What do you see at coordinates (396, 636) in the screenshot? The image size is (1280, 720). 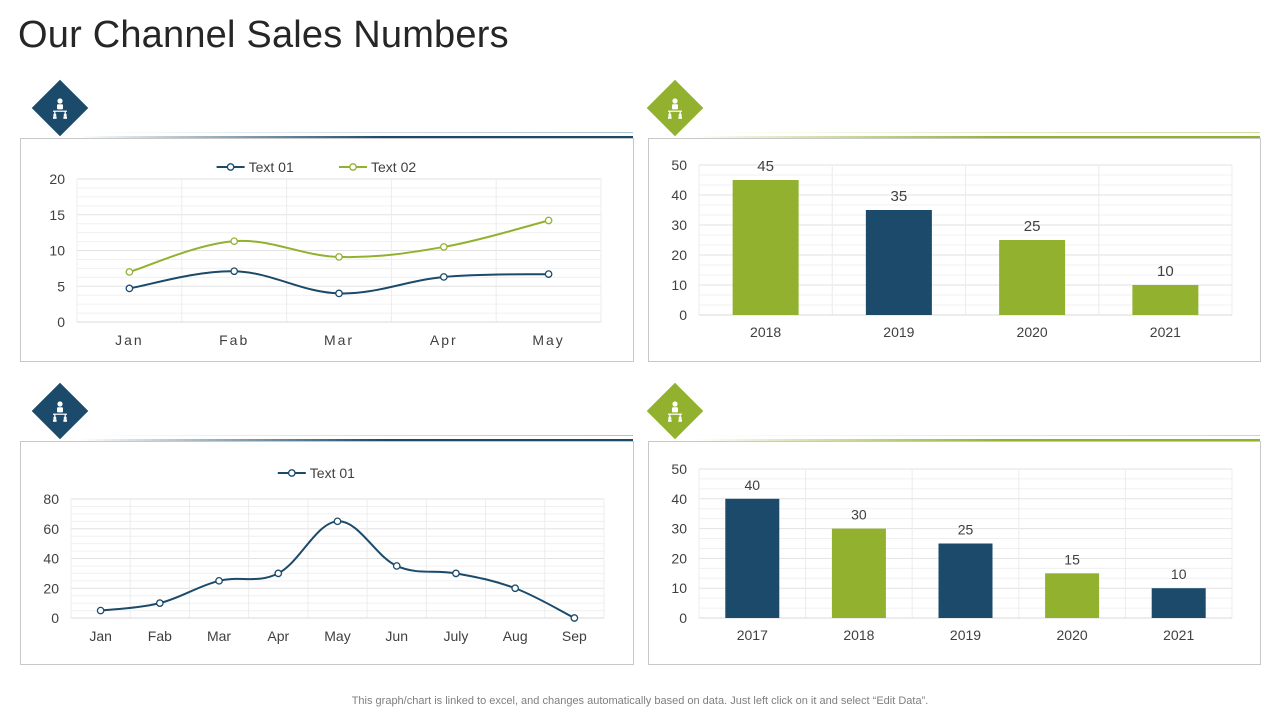 I see `x-tick-label: Jun` at bounding box center [396, 636].